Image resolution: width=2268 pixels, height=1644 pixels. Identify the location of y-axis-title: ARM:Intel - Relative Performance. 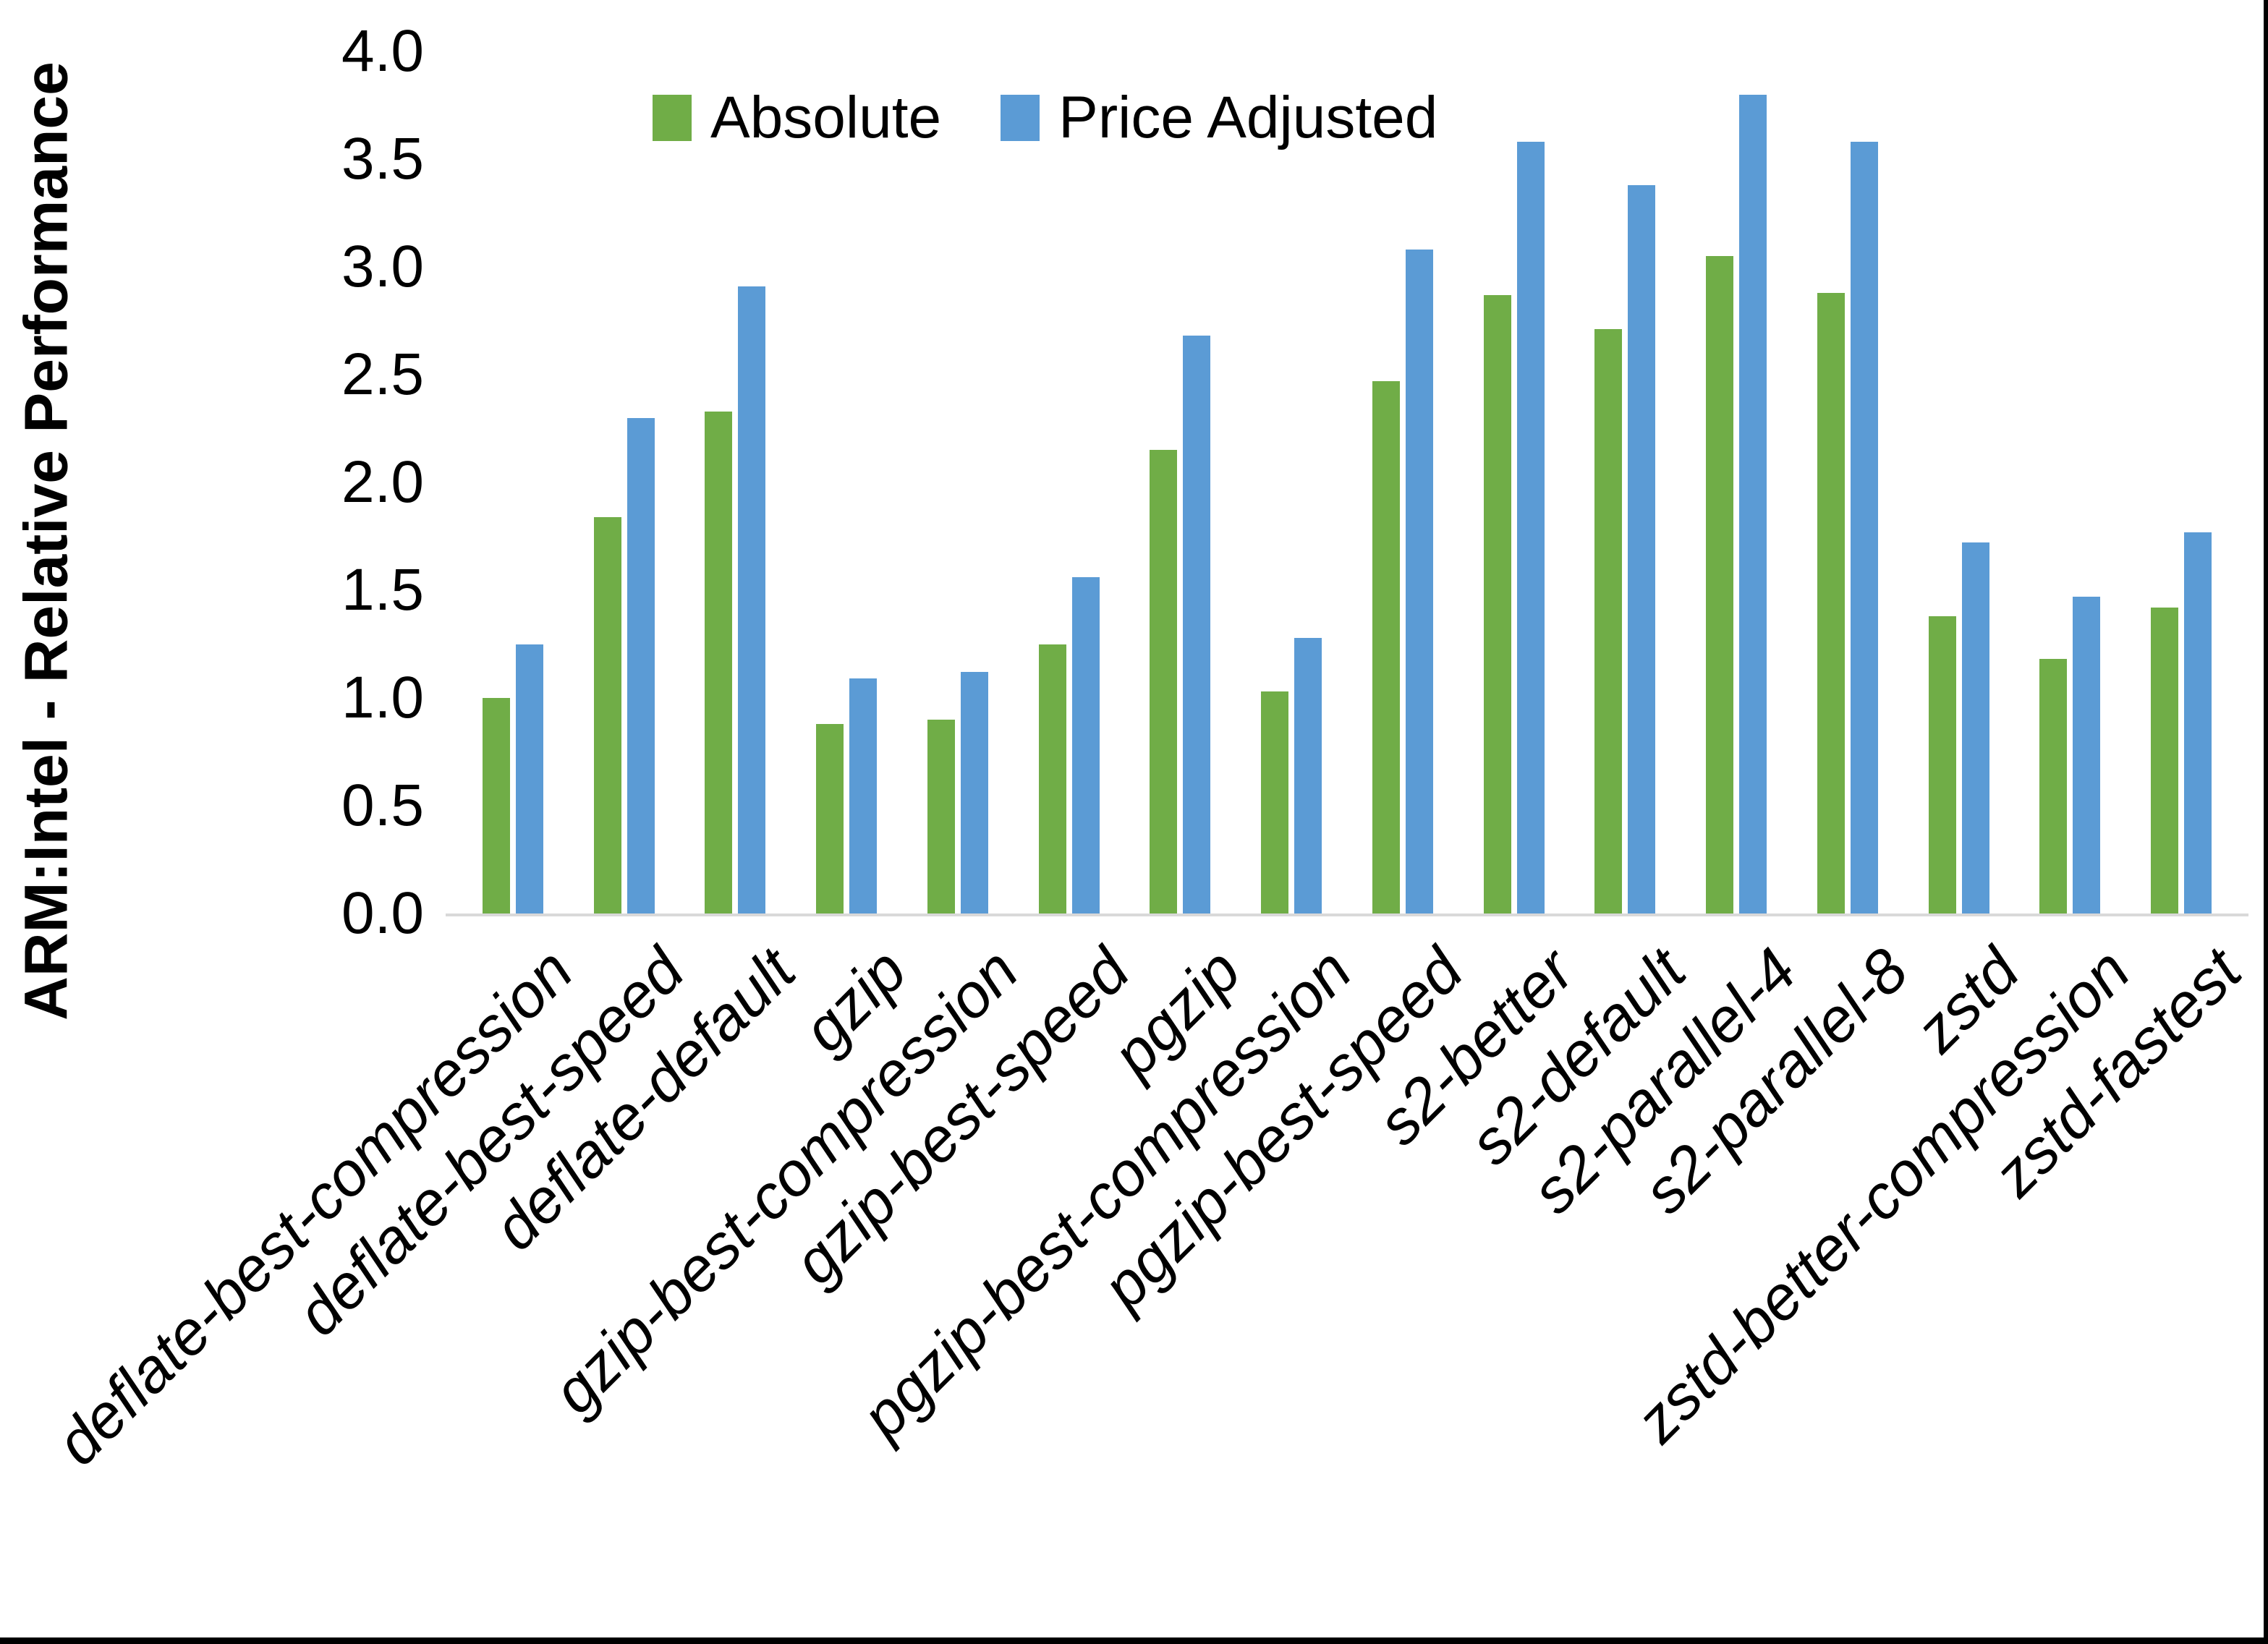
(46, 541).